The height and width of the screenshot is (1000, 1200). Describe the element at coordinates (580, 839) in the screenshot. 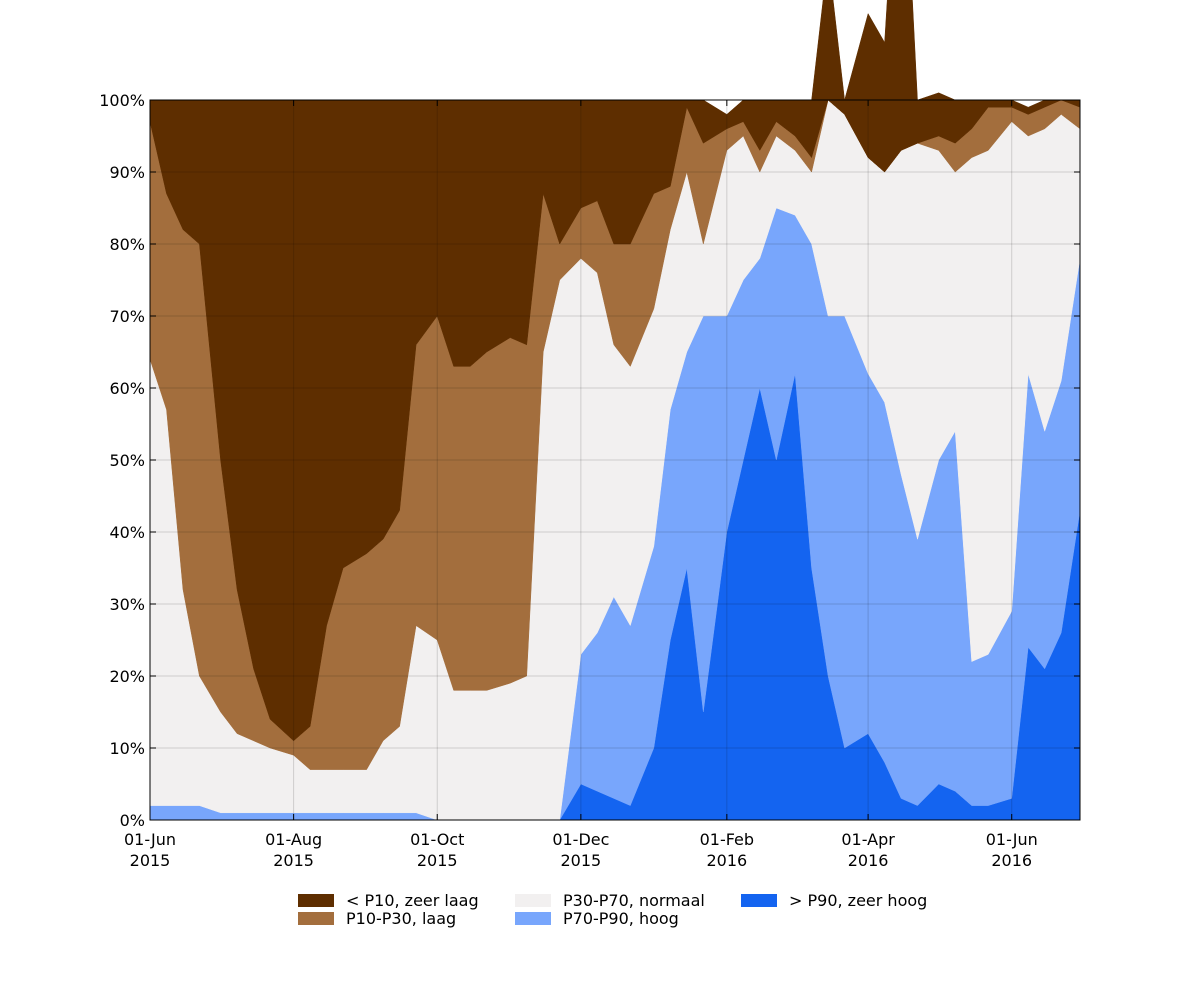

I see `x-tick-label-date: 01-Dec` at that location.